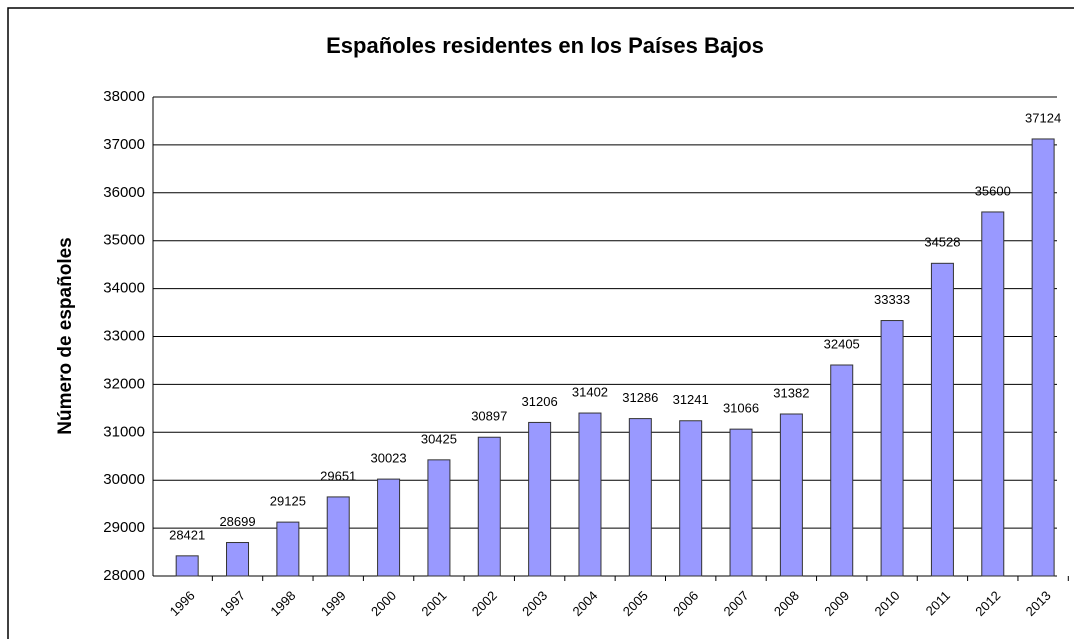 Image resolution: width=1074 pixels, height=639 pixels. I want to click on y-tick-label: 33000, so click(124, 335).